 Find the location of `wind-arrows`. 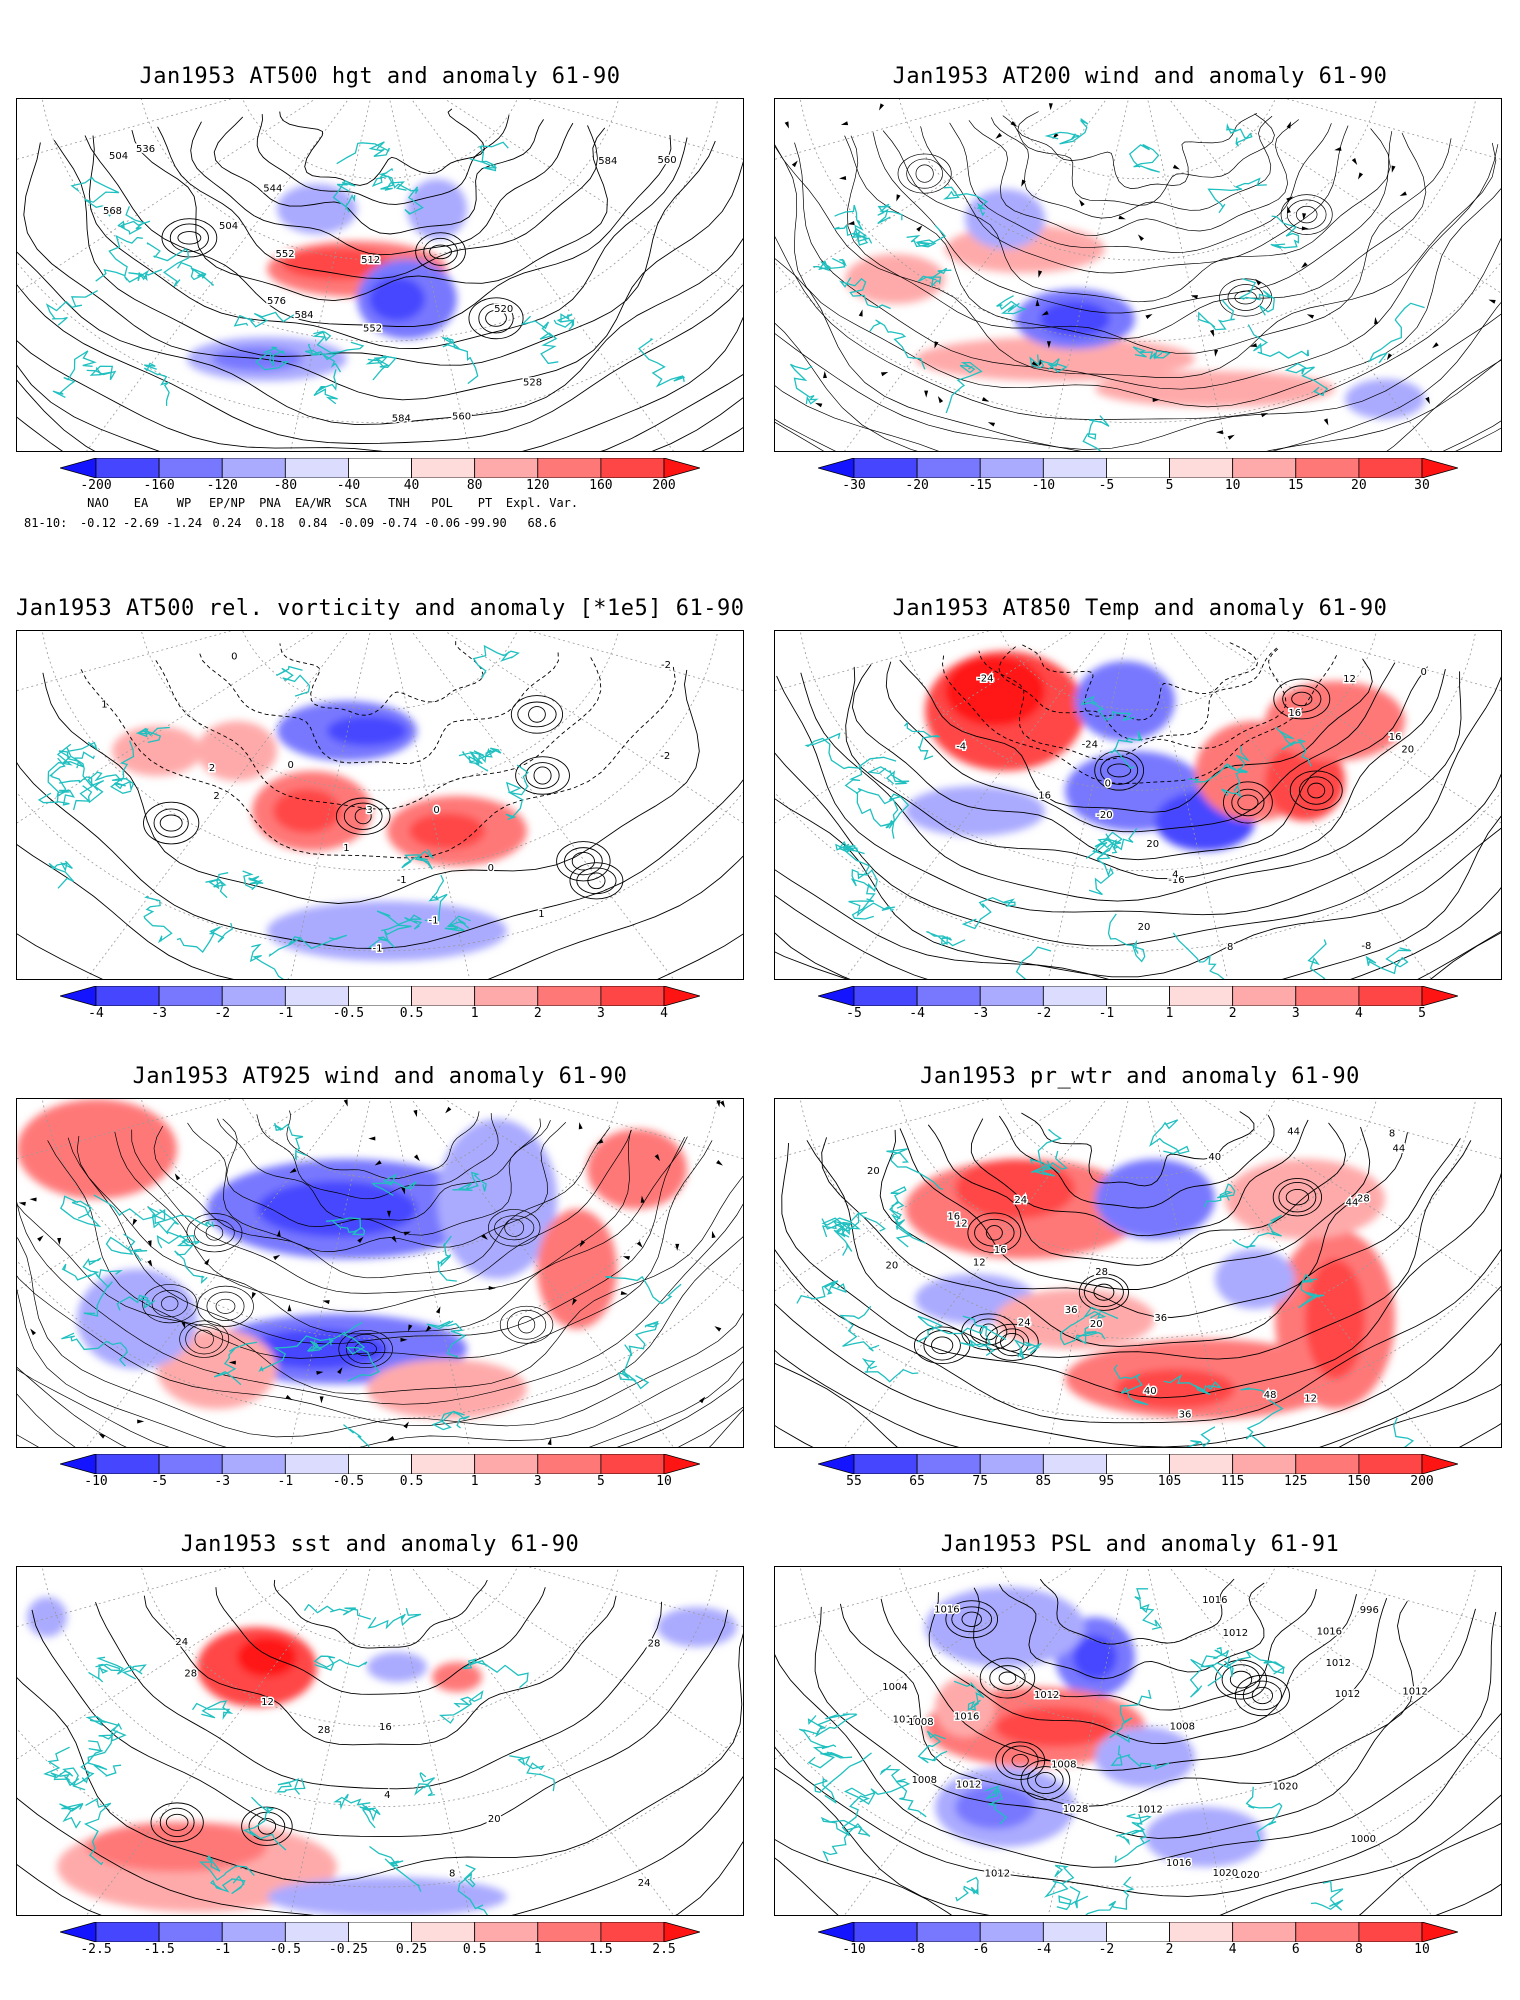

wind-arrows is located at coordinates (372, 1272).